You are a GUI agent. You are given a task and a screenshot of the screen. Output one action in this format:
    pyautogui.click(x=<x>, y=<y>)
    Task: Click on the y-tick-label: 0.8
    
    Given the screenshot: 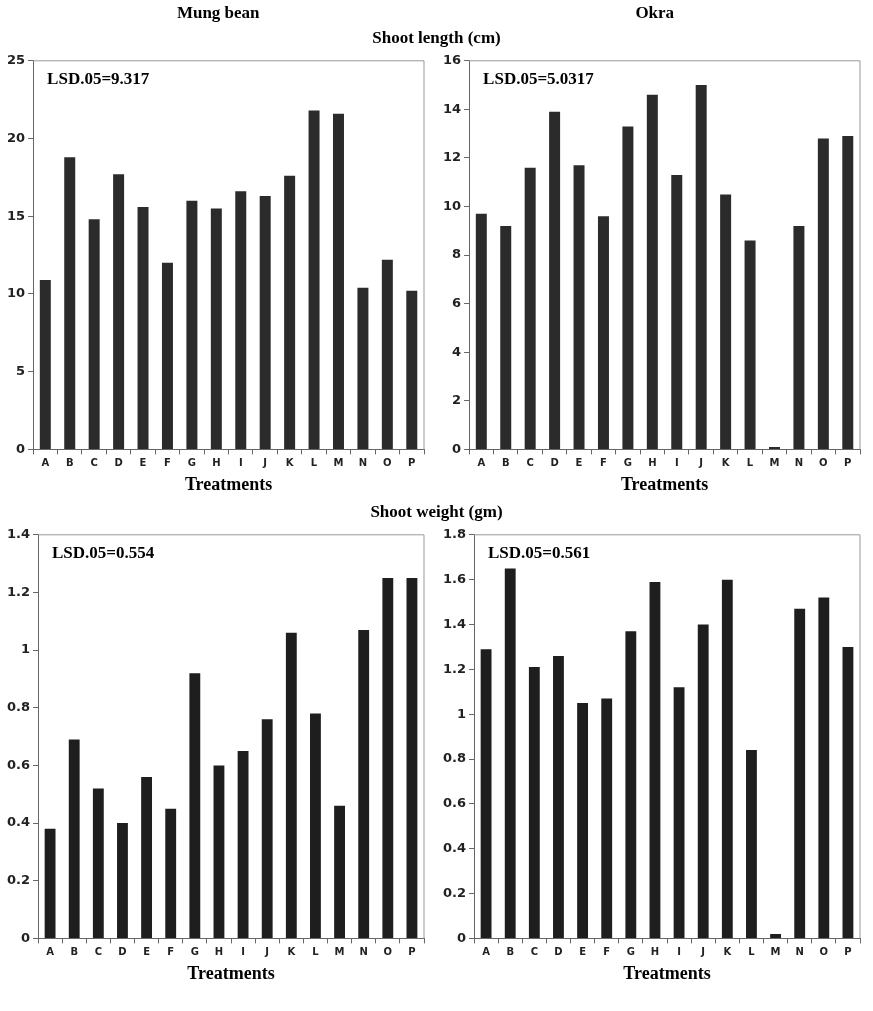 What is the action you would take?
    pyautogui.click(x=455, y=758)
    